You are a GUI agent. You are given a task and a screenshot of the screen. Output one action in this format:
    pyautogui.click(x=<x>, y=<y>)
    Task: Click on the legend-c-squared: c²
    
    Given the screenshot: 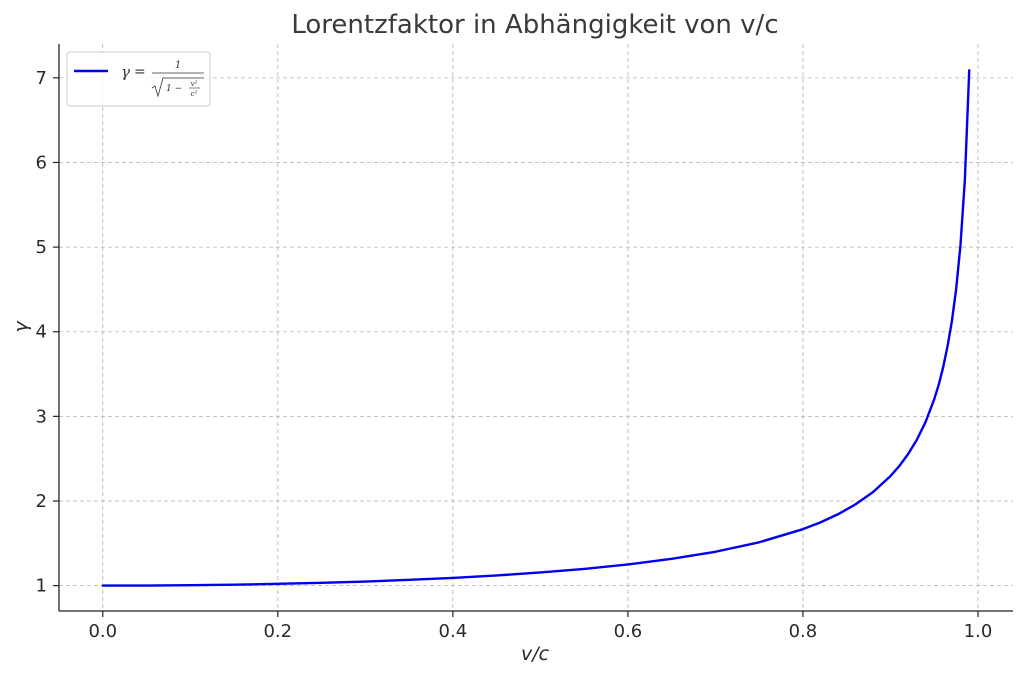 What is the action you would take?
    pyautogui.click(x=194, y=94)
    